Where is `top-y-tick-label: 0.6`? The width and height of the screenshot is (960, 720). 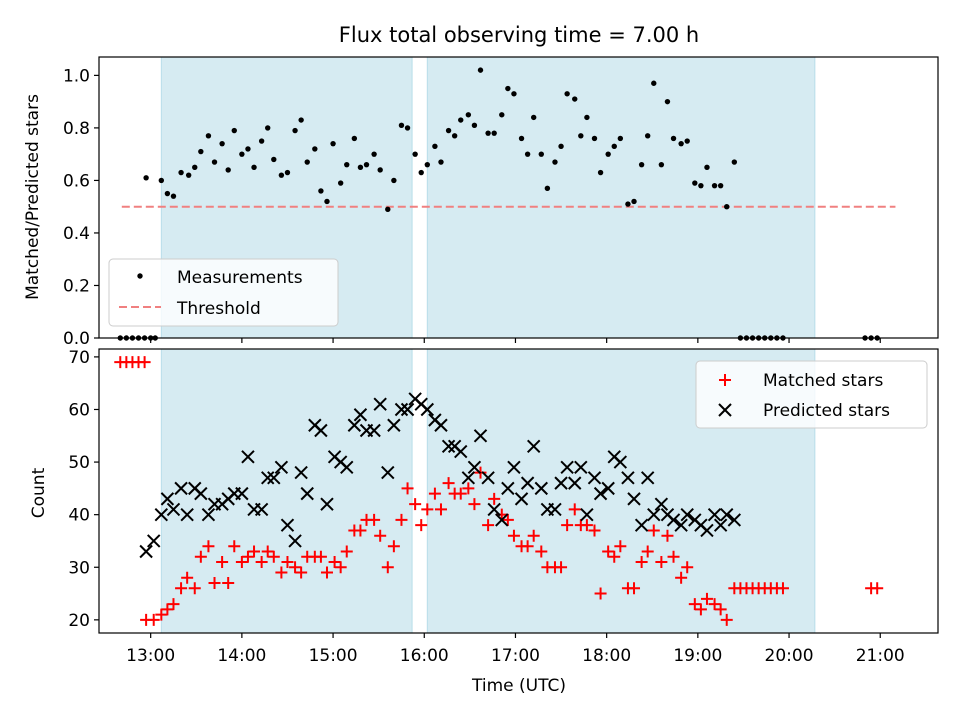
top-y-tick-label: 0.6 is located at coordinates (76, 181).